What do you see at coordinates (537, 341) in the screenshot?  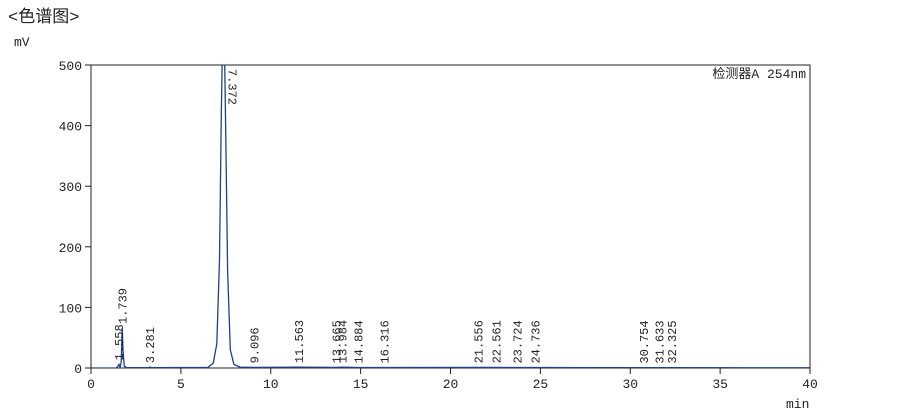 I see `peak-label: 24.736` at bounding box center [537, 341].